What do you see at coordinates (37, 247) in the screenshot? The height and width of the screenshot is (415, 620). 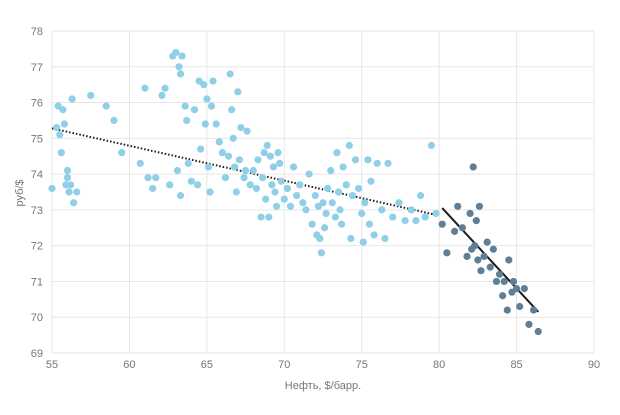 I see `y-tick-label: 72` at bounding box center [37, 247].